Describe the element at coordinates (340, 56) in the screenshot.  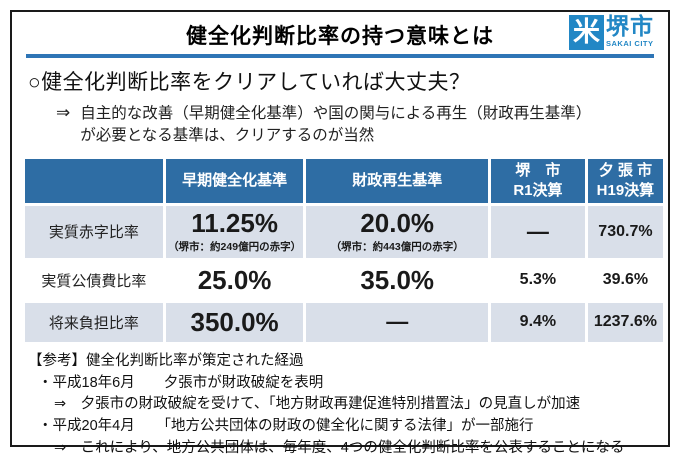
I see `title-underline` at that location.